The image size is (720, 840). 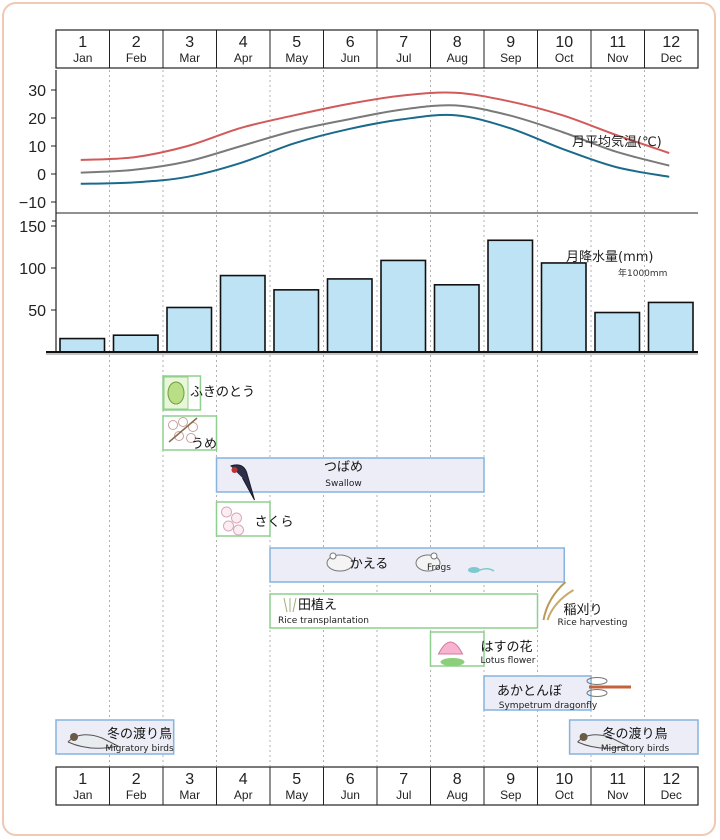 I want to click on rice-stalk-icon, so click(x=558, y=601).